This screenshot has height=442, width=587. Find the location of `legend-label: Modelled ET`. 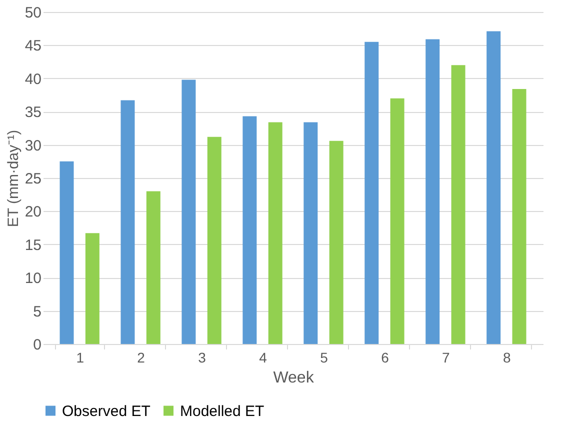

legend-label: Modelled ET is located at coordinates (222, 411).